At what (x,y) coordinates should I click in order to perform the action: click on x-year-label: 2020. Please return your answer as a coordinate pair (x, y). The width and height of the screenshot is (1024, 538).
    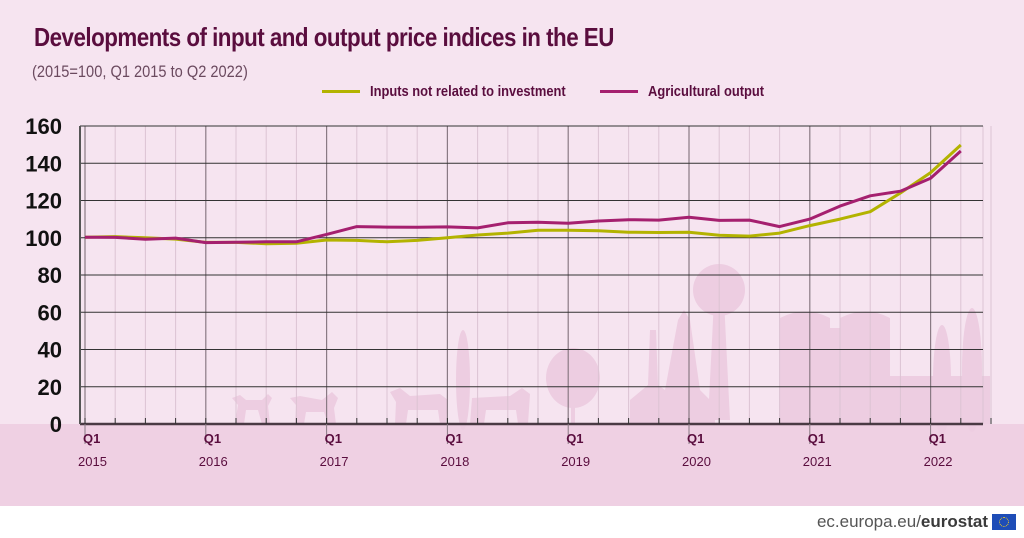
    Looking at the image, I should click on (696, 461).